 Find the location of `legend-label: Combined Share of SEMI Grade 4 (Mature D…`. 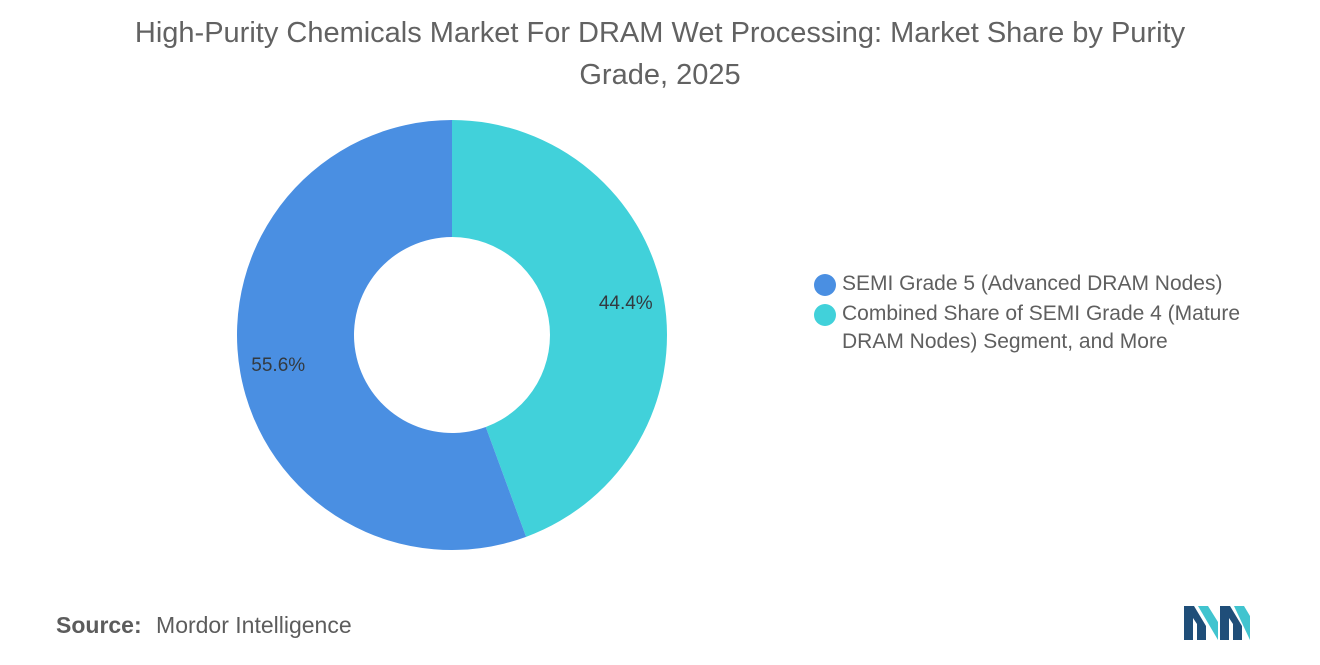

legend-label: Combined Share of SEMI Grade 4 (Mature D… is located at coordinates (1041, 327).